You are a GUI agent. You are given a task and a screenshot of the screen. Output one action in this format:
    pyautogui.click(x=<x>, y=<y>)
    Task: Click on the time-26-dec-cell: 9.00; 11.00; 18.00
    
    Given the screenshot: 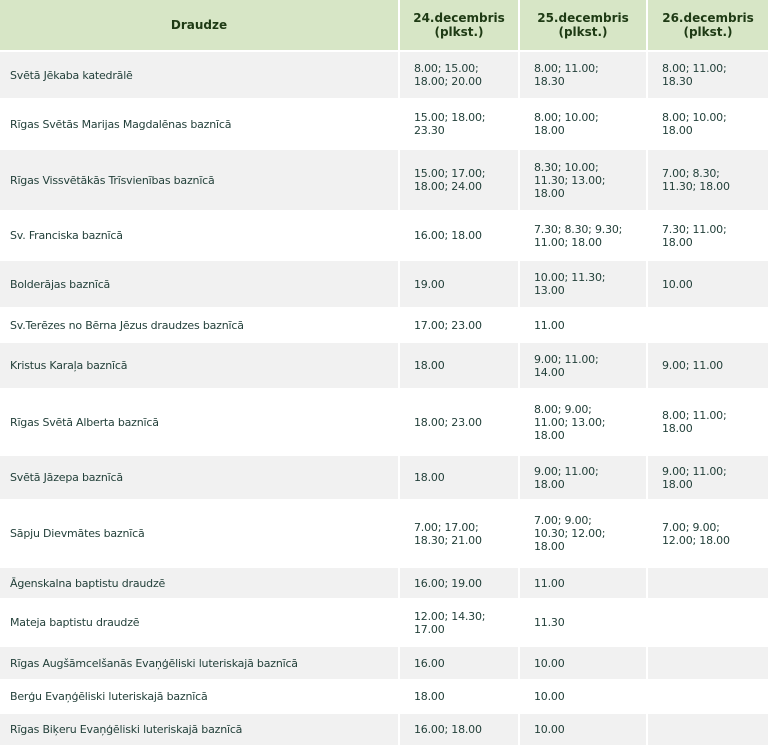 What is the action you would take?
    pyautogui.click(x=708, y=477)
    